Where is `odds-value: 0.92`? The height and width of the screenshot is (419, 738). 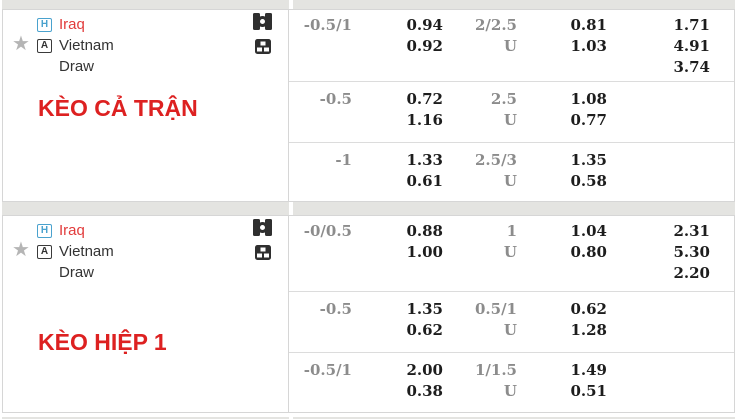
odds-value: 0.92 is located at coordinates (424, 46).